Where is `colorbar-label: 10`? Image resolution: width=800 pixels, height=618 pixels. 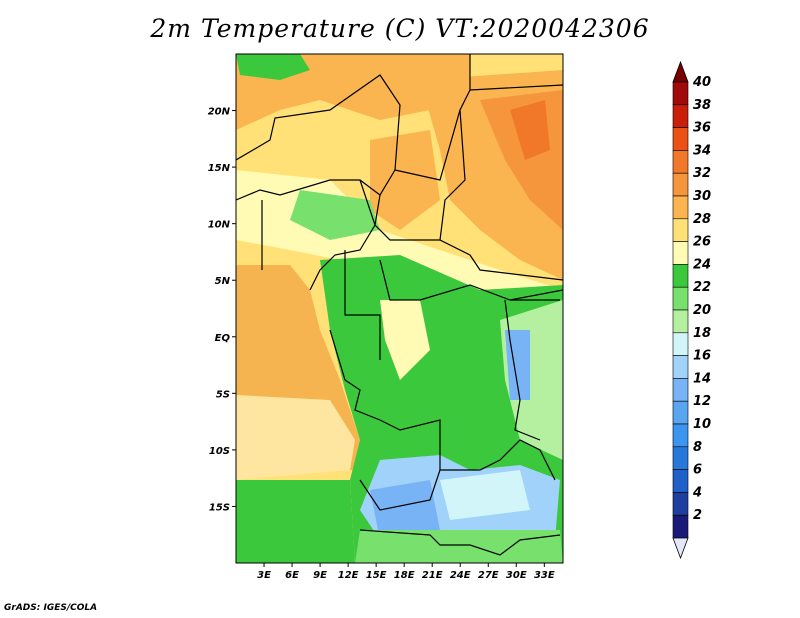
colorbar-label: 10 is located at coordinates (702, 424).